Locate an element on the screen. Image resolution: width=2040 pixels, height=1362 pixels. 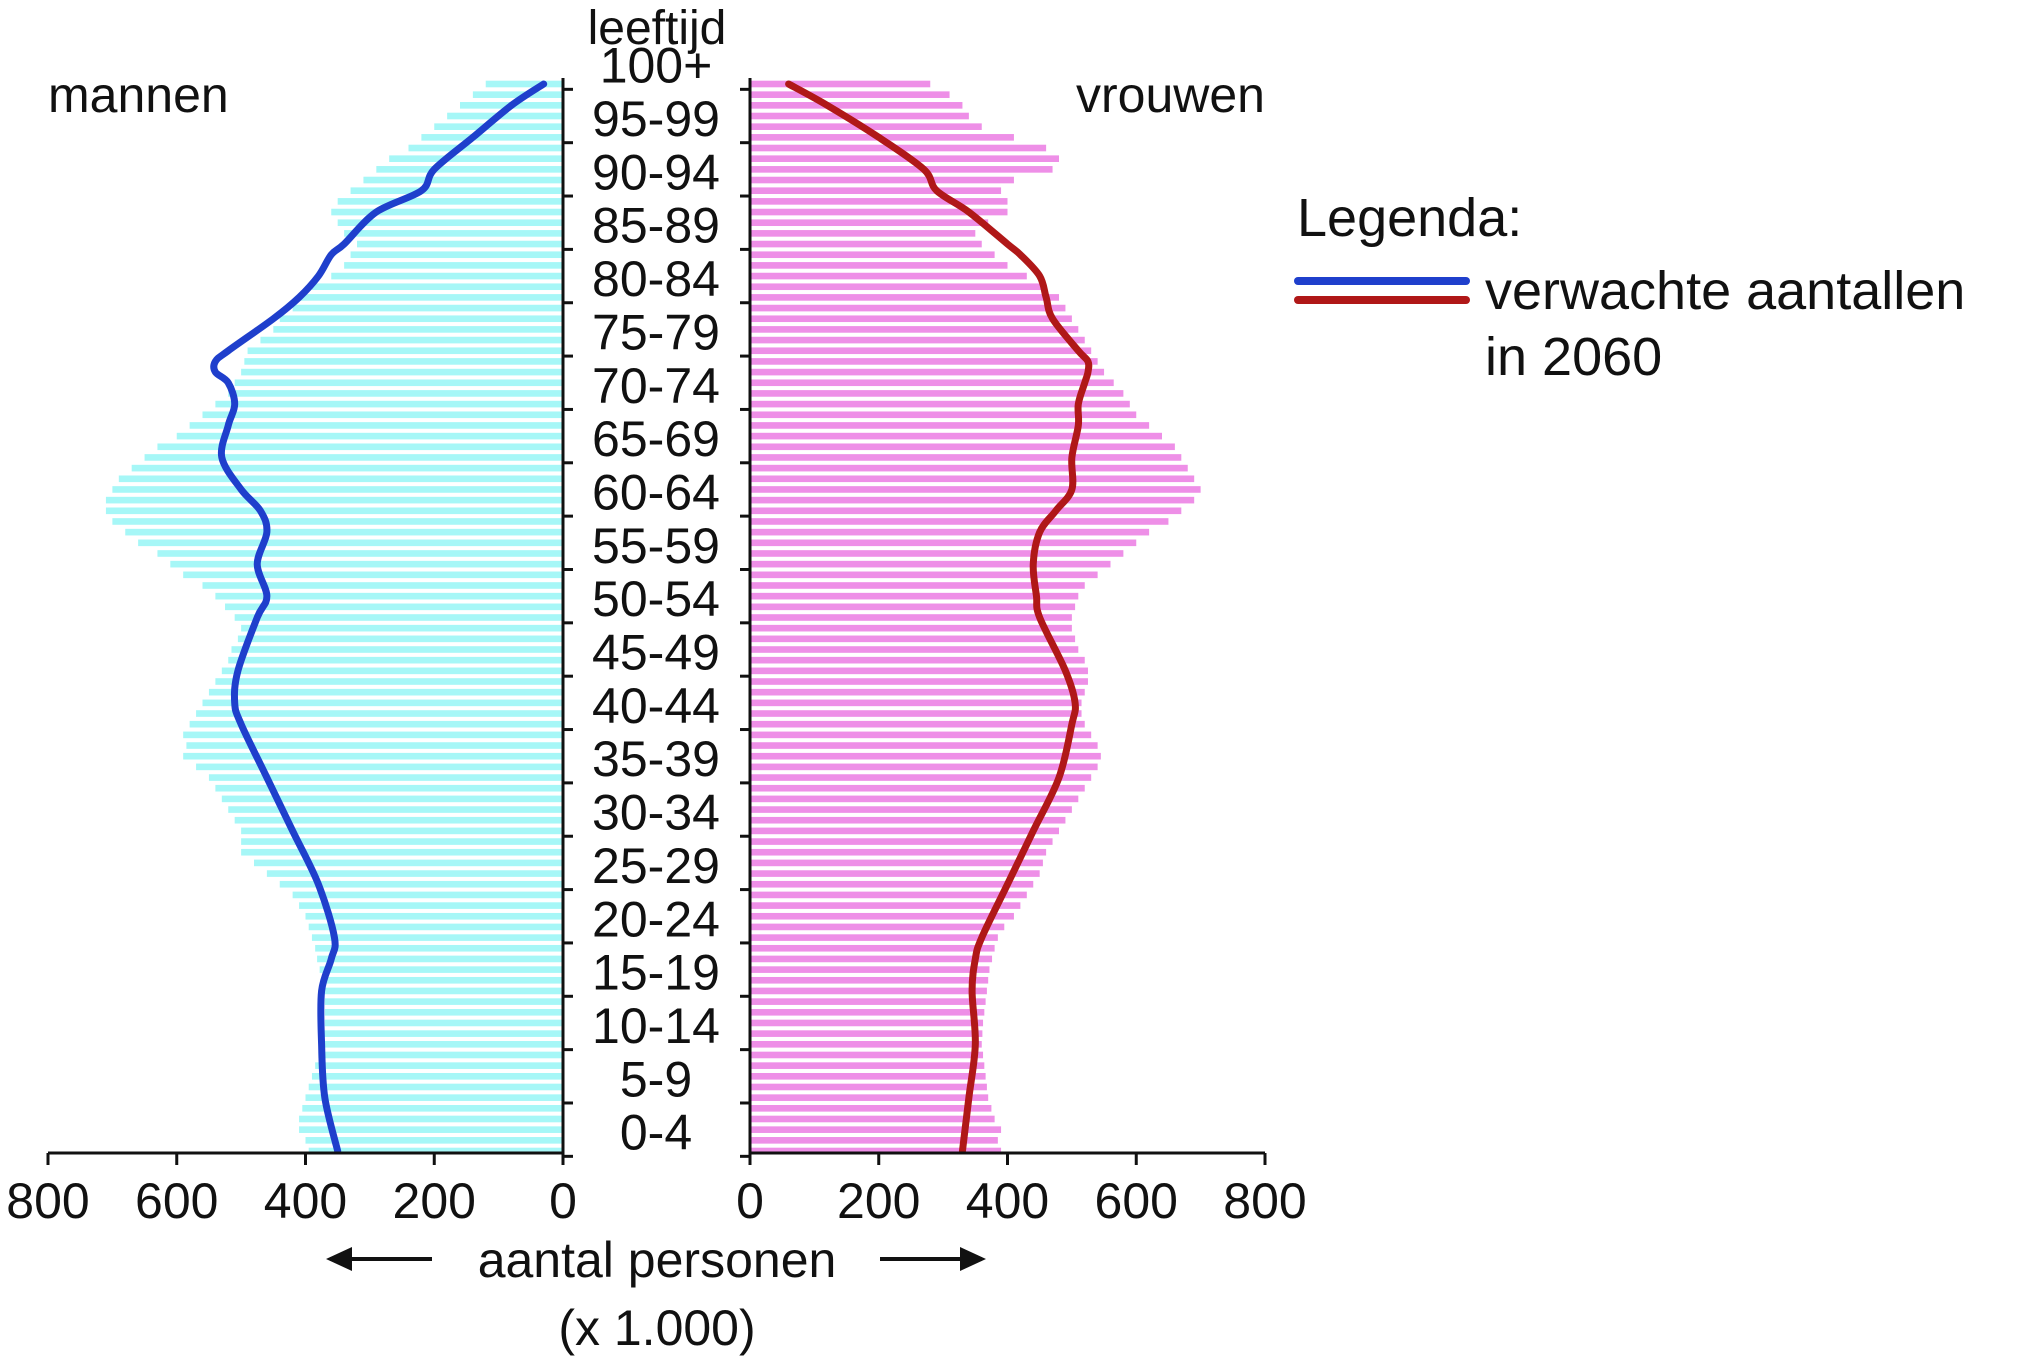
age-label-75-79: 75-79 is located at coordinates (656, 332).